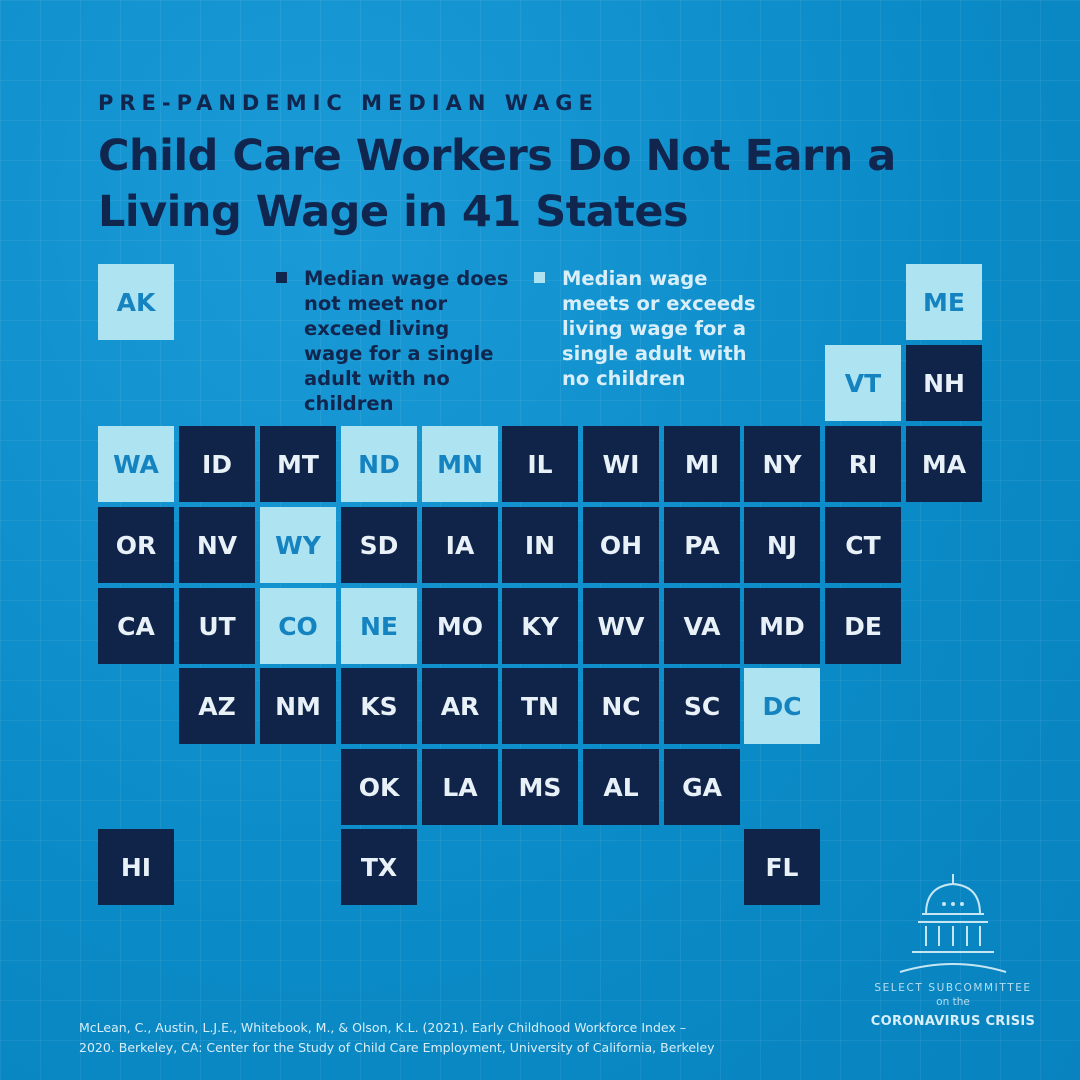 The image size is (1080, 1080). I want to click on state-tile-wi: WI, so click(621, 464).